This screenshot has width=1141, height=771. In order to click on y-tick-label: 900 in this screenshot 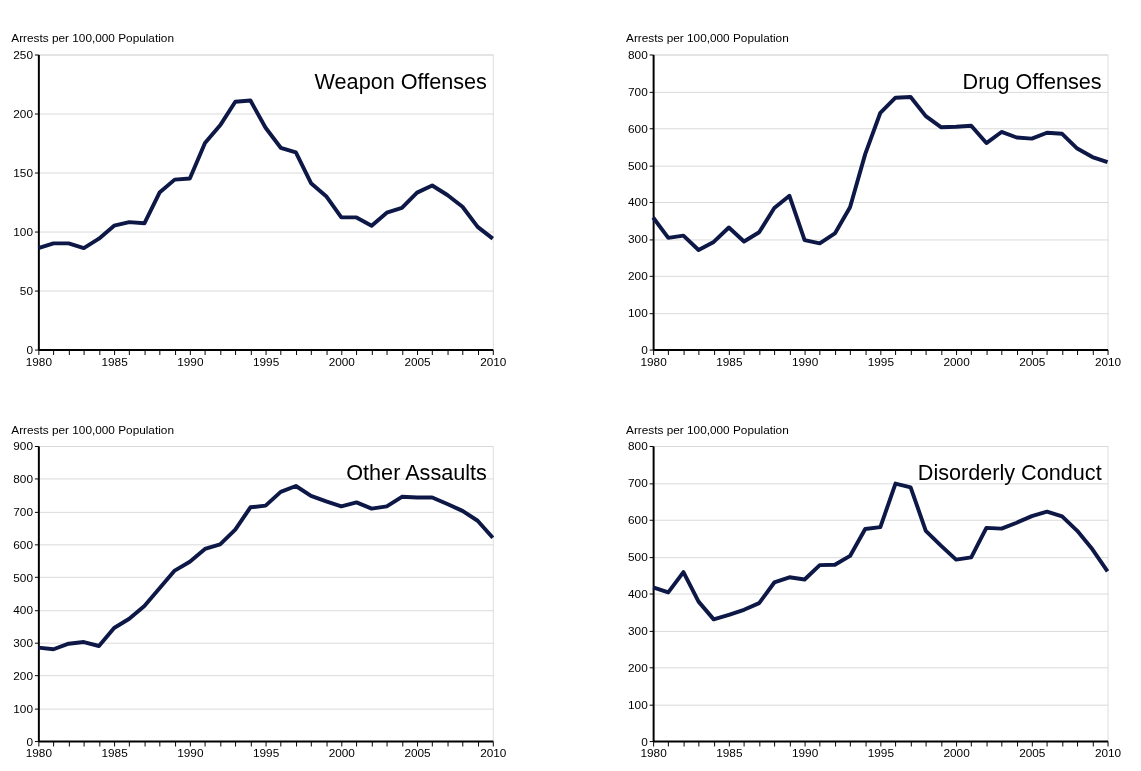, I will do `click(23, 446)`.